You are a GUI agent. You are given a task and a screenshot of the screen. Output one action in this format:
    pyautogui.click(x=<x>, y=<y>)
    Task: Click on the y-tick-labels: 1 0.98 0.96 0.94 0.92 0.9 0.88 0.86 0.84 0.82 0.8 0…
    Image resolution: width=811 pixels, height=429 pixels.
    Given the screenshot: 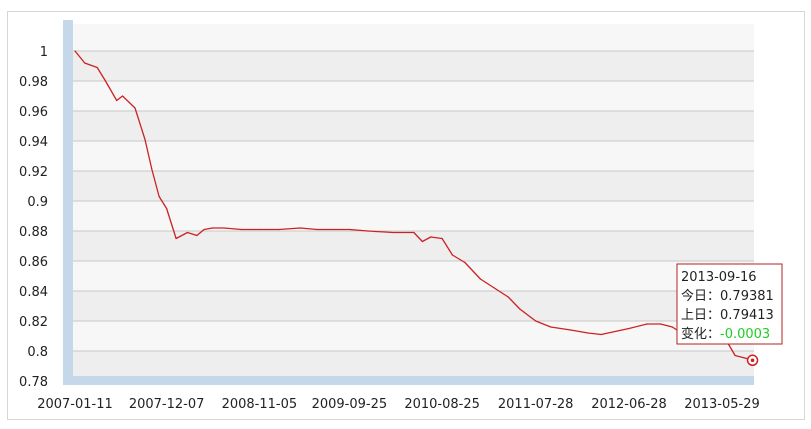 What is the action you would take?
    pyautogui.click(x=33, y=217)
    